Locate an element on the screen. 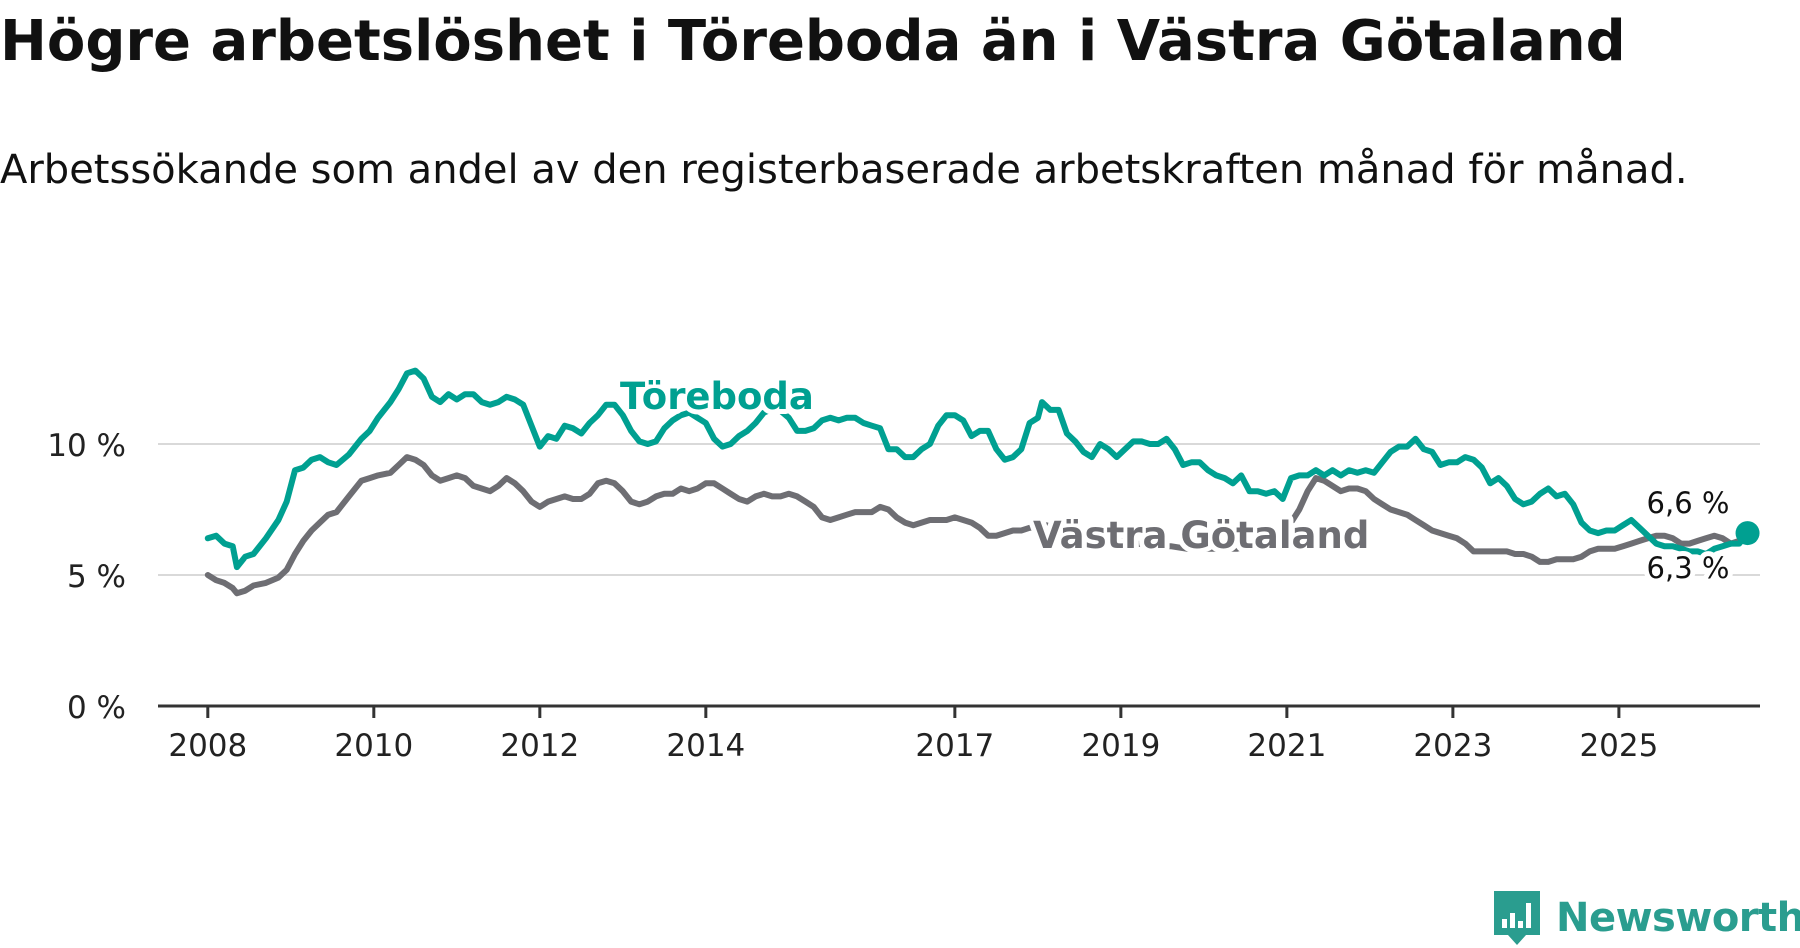 The width and height of the screenshot is (1800, 948). x-tick-label: 2012 is located at coordinates (539, 746).